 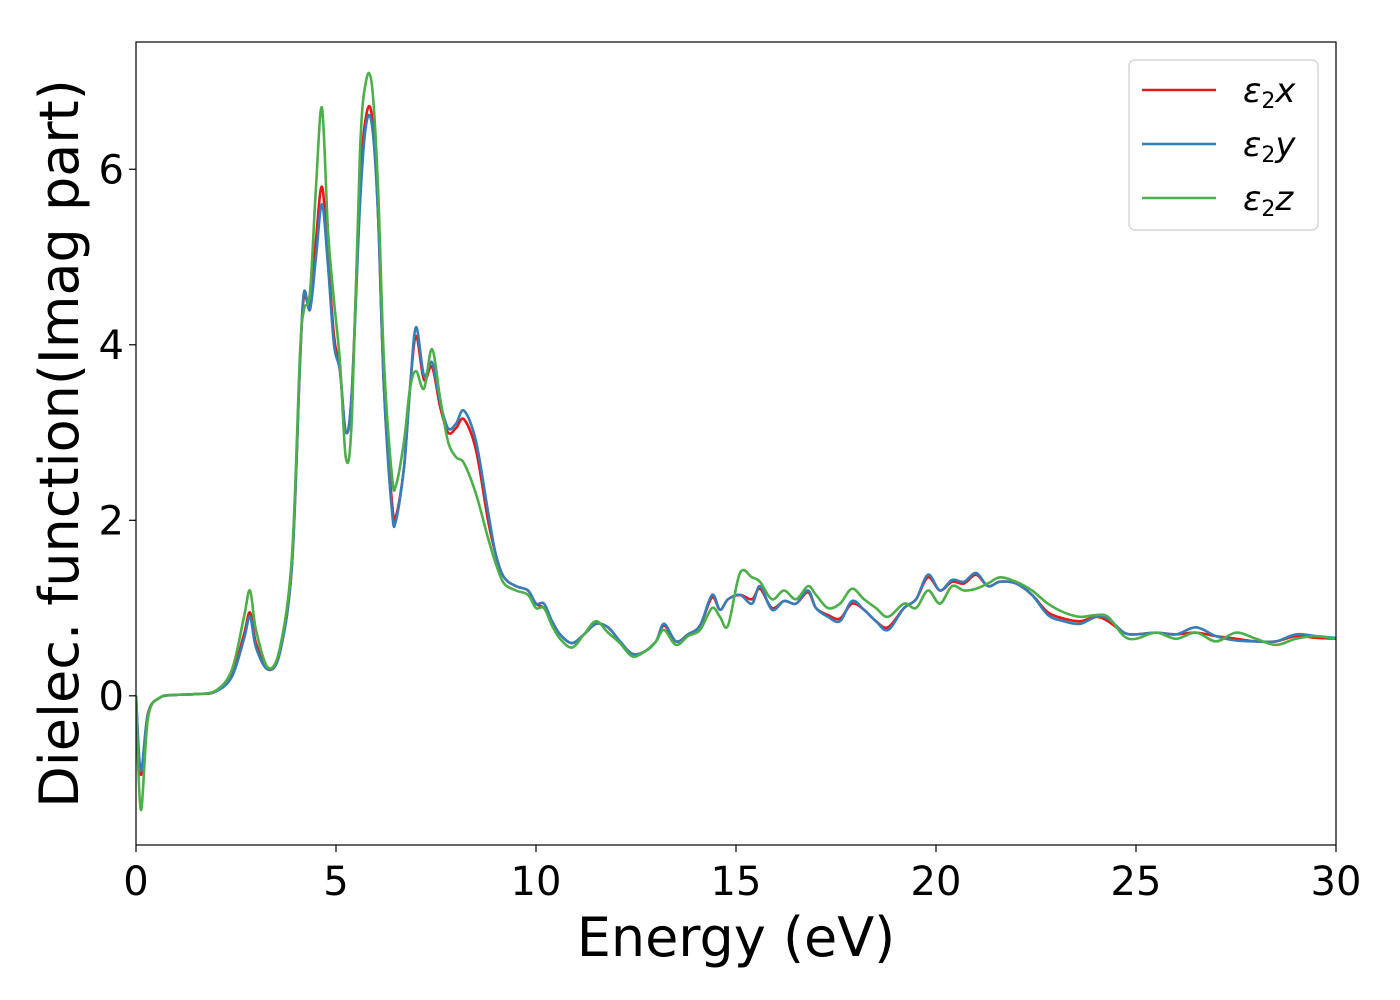 I want to click on legend-label-z: ε2z, so click(x=1268, y=200).